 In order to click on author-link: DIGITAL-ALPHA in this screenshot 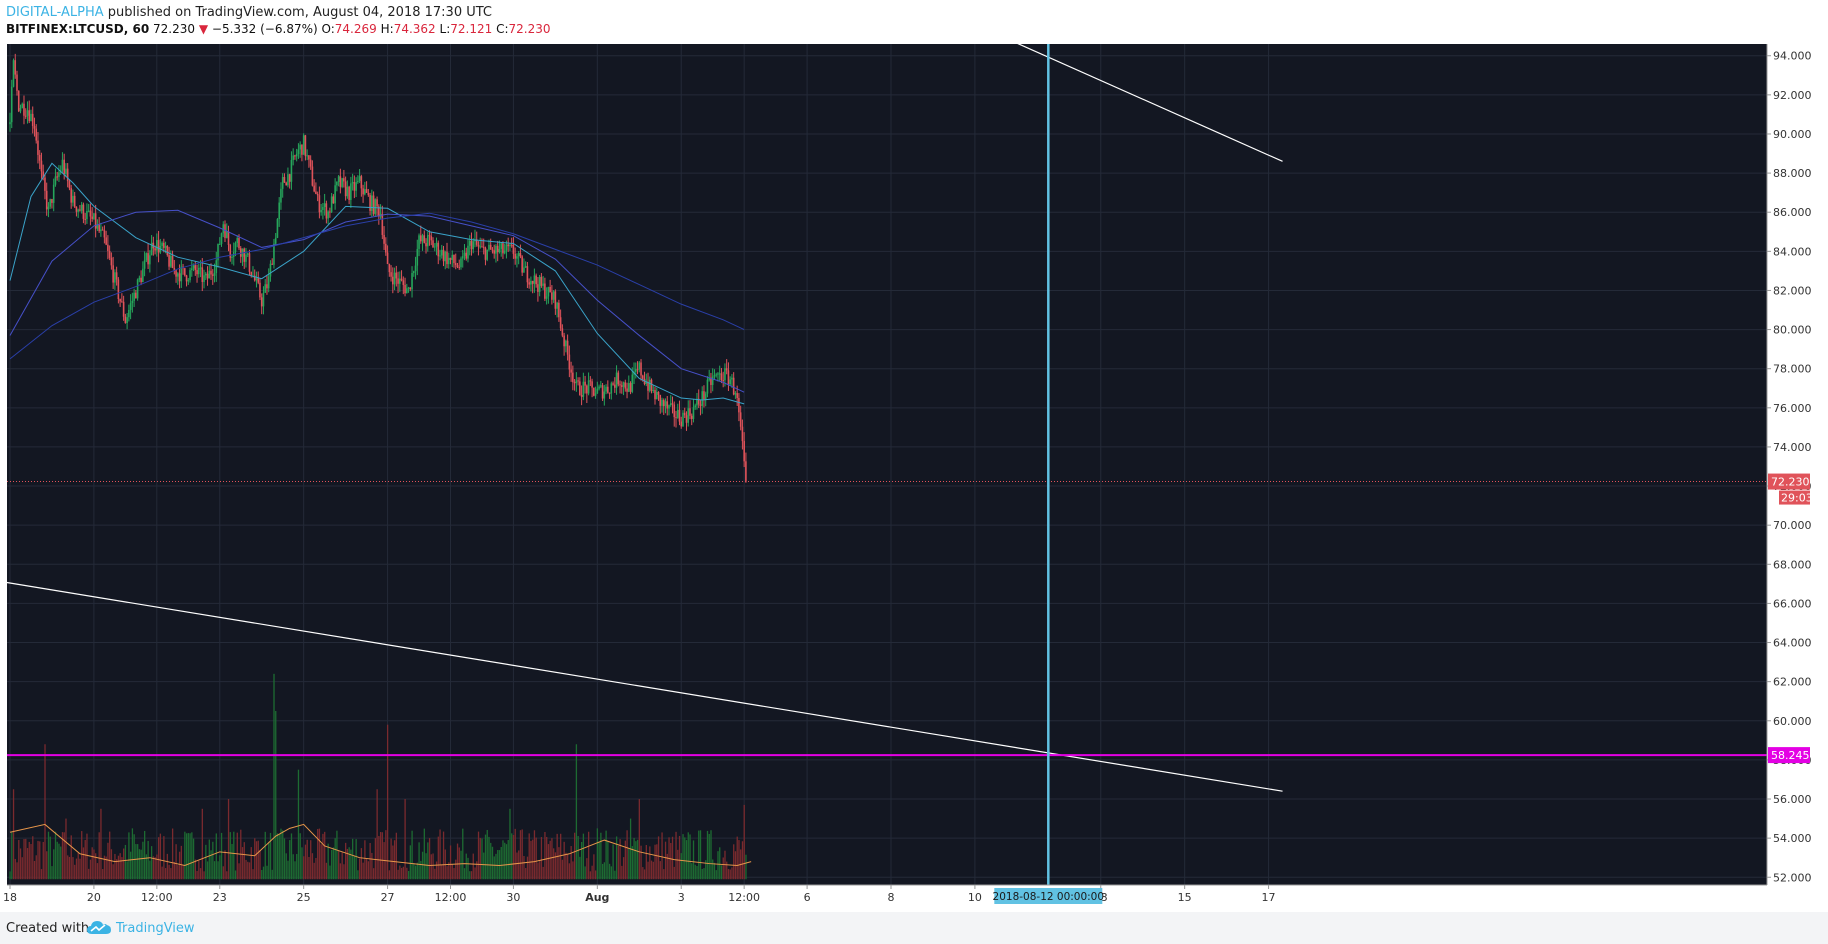, I will do `click(55, 12)`.